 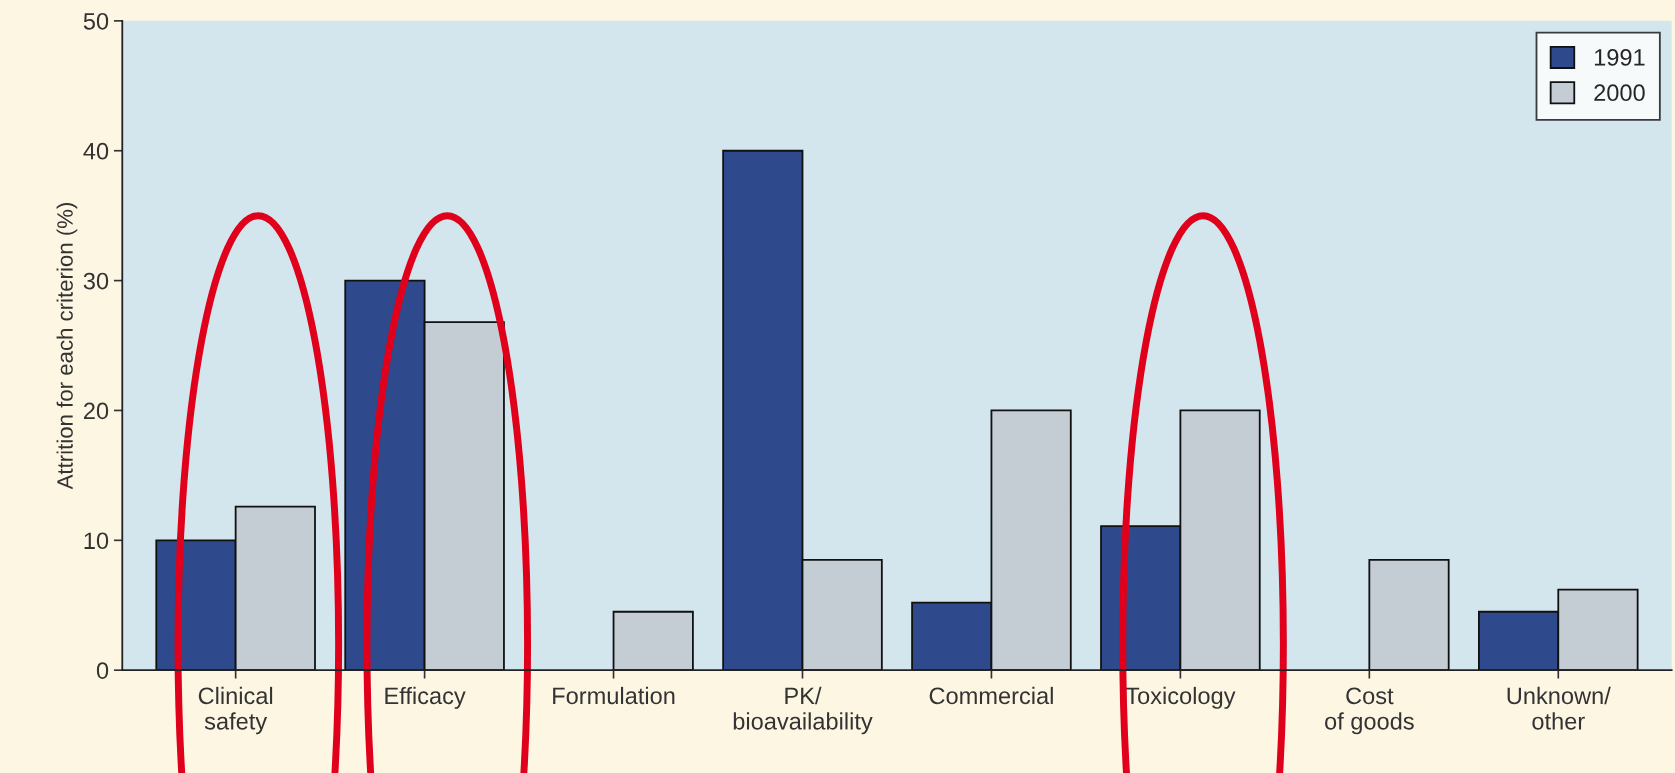 I want to click on y-tick-label: 20, so click(x=96, y=411).